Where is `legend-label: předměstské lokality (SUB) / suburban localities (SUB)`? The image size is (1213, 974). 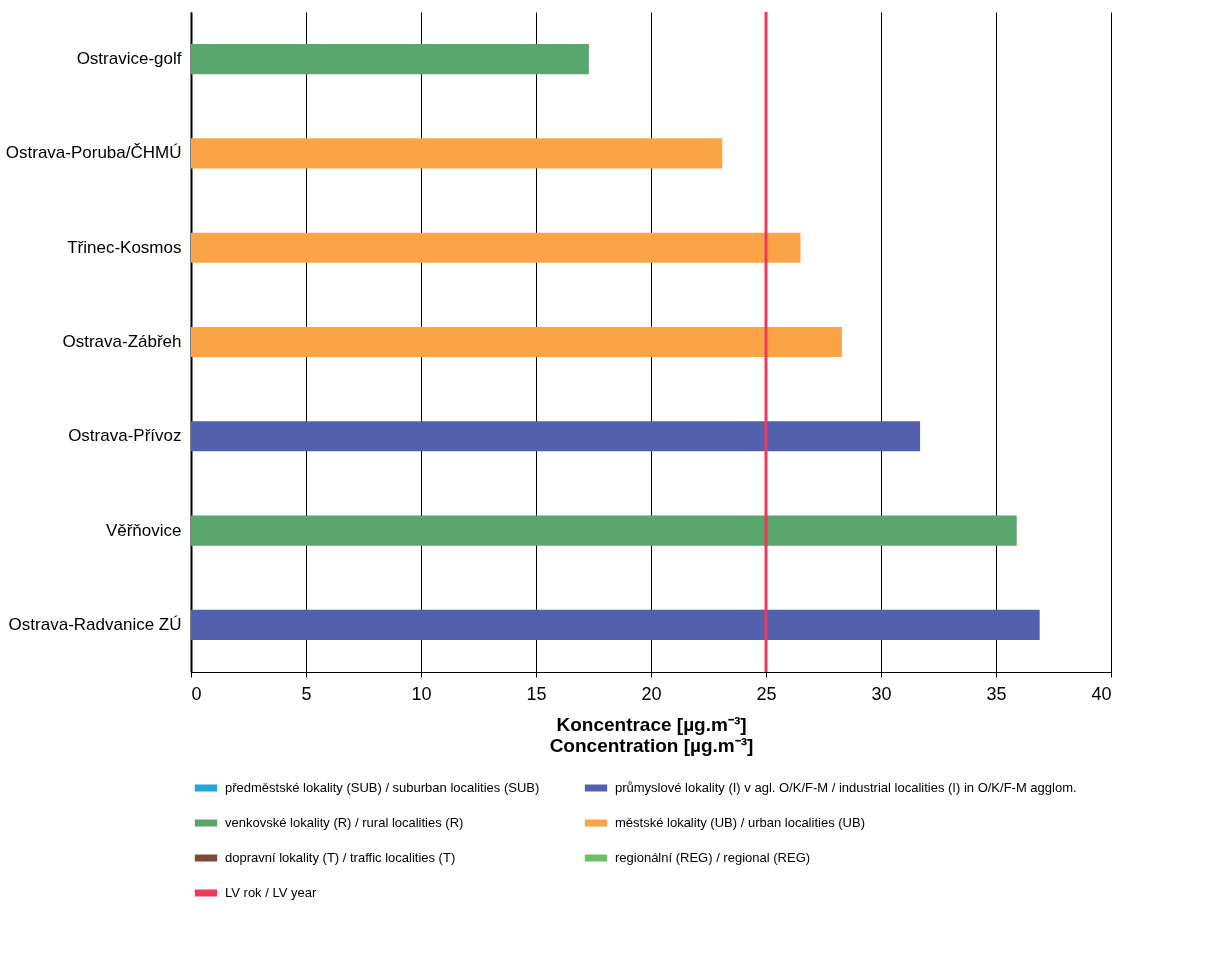
legend-label: předměstské lokality (SUB) / suburban localities (SUB) is located at coordinates (382, 787).